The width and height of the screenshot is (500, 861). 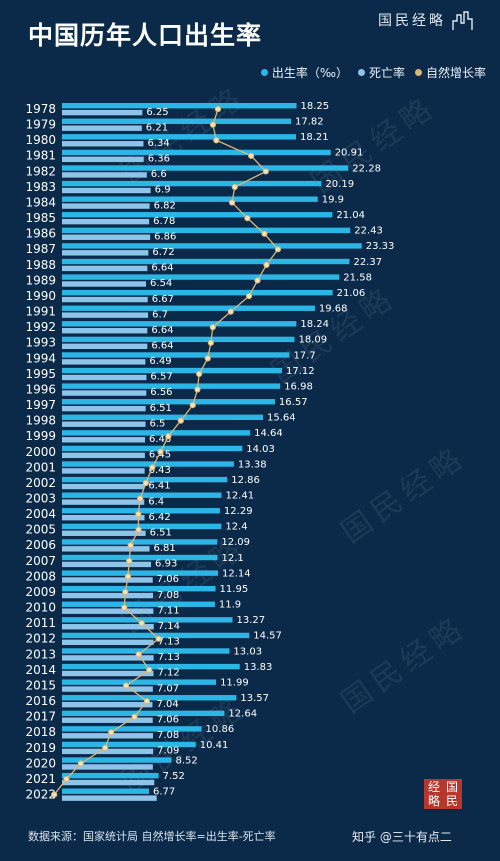 I want to click on year-label: 1987, so click(x=40, y=249).